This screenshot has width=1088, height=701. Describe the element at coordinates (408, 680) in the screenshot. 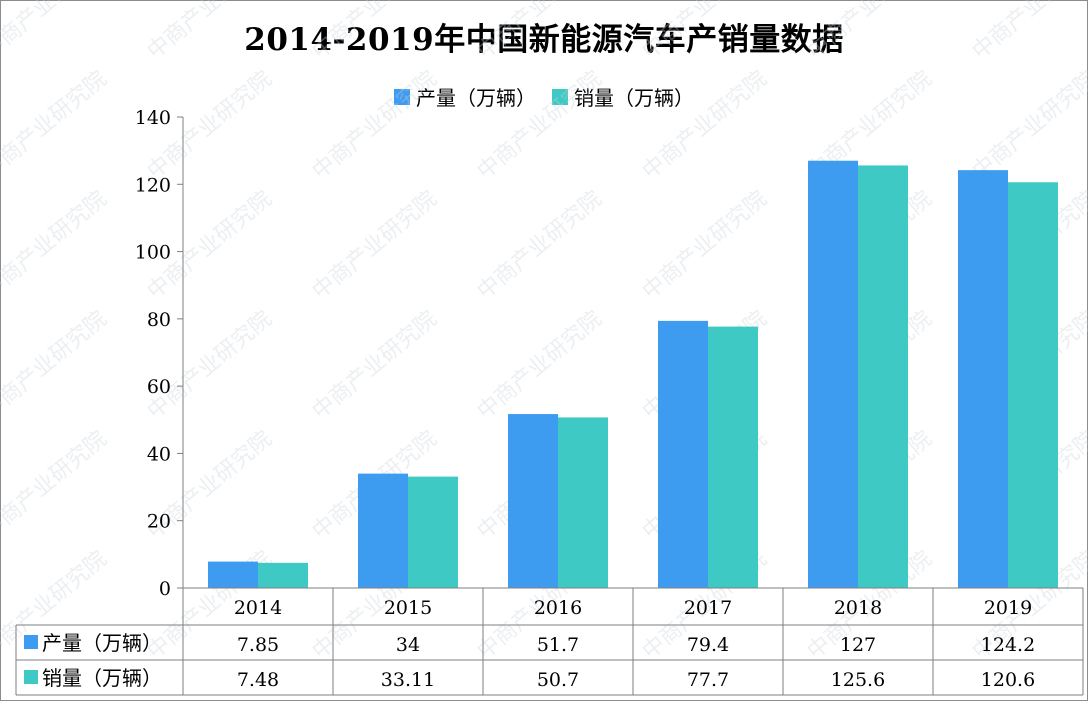

I see `table-value-sales-2015: 33.11` at that location.